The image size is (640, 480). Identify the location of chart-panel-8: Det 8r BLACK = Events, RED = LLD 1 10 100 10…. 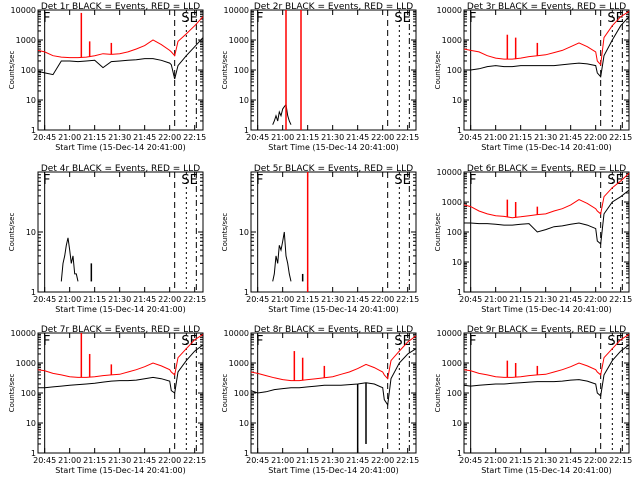
(320, 400).